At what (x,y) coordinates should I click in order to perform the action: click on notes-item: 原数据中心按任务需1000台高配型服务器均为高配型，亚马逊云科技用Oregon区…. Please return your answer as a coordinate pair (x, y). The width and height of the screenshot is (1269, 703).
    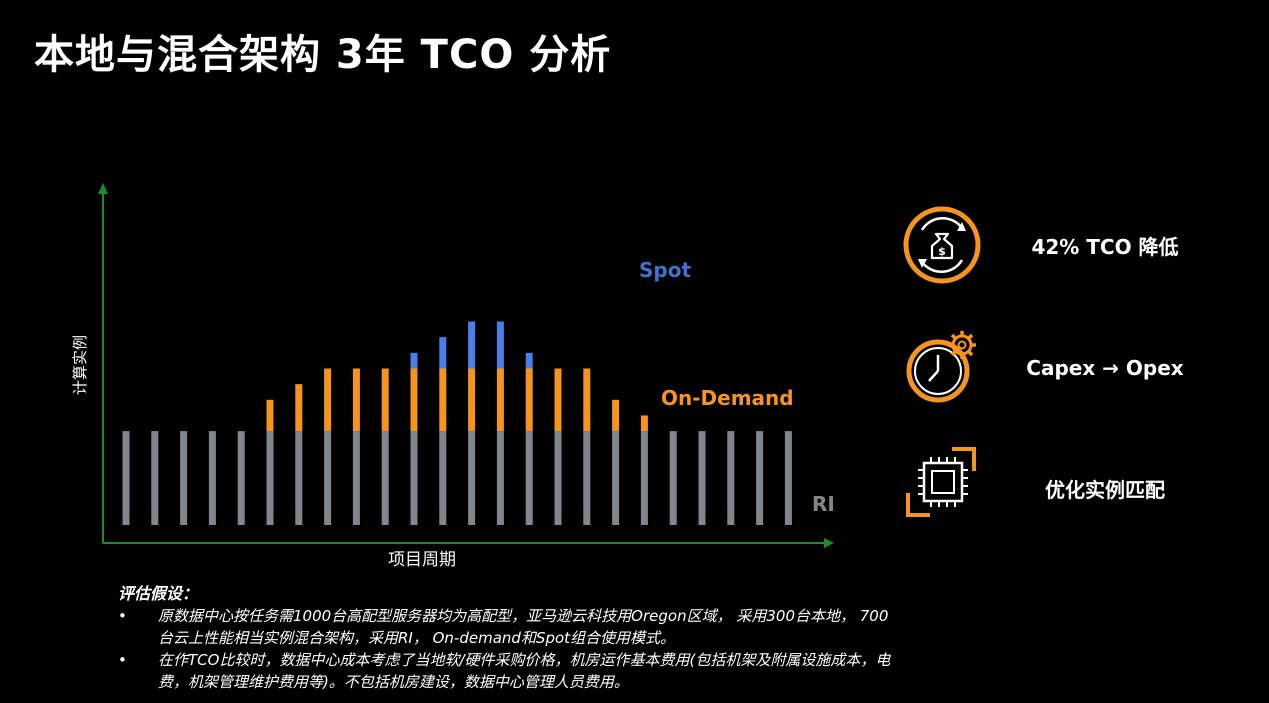
    Looking at the image, I should click on (508, 627).